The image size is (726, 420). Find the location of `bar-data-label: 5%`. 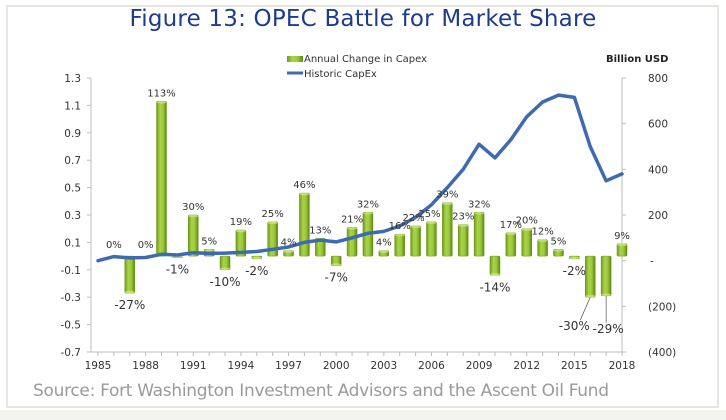

bar-data-label: 5% is located at coordinates (209, 241).